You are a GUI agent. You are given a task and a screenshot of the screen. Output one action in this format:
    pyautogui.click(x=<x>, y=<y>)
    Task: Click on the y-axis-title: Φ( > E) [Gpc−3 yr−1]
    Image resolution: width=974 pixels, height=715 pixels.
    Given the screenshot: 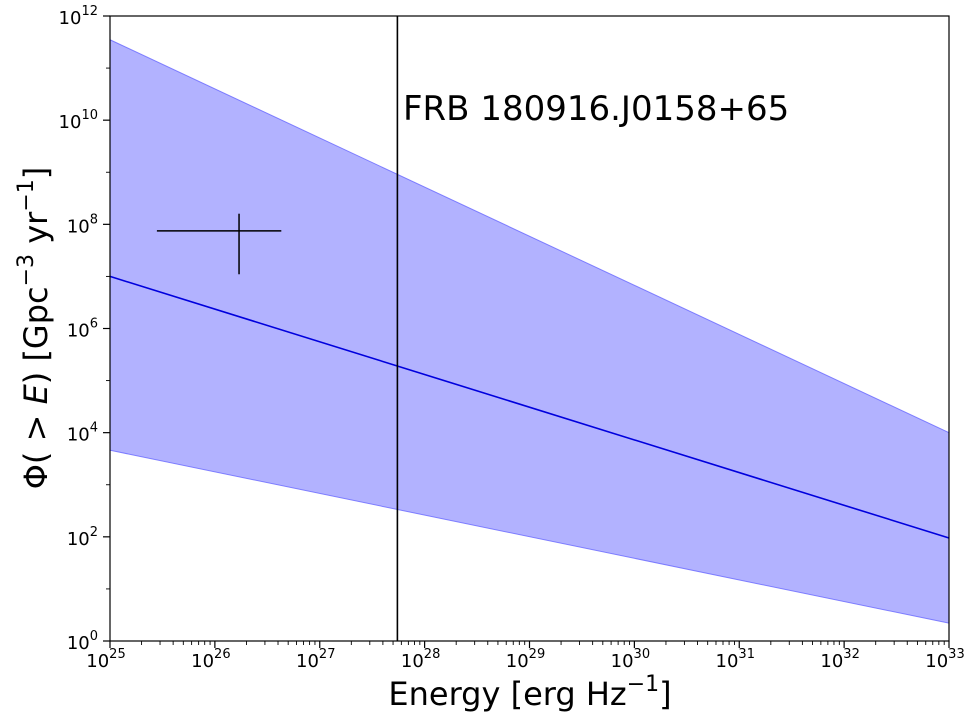 What is the action you would take?
    pyautogui.click(x=34, y=328)
    